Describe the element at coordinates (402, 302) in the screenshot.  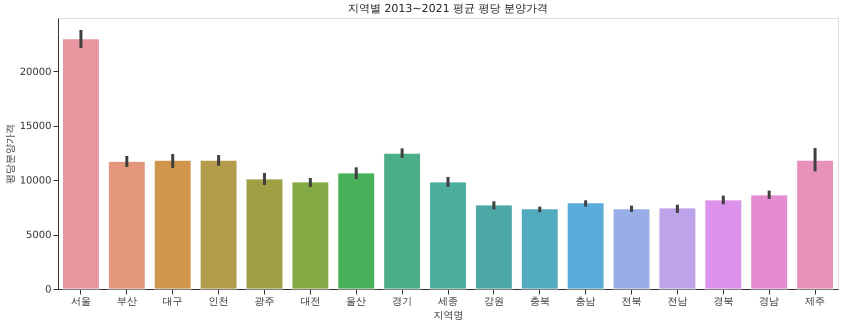
I see `x-tick-label: 경기` at that location.